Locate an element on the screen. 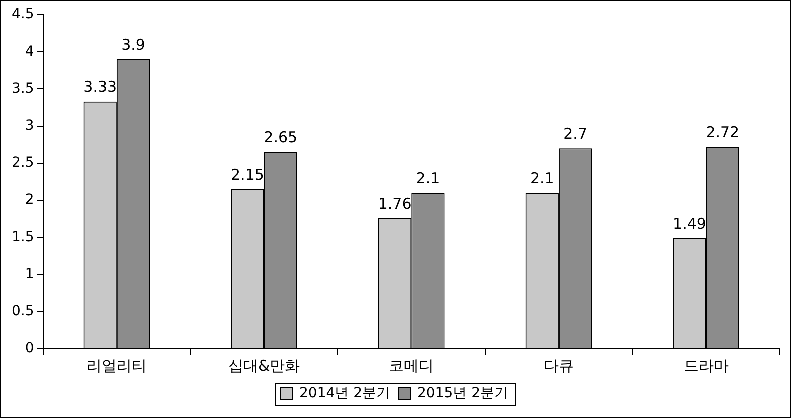 Image resolution: width=791 pixels, height=418 pixels. x-tick-label: 코메디 is located at coordinates (411, 365).